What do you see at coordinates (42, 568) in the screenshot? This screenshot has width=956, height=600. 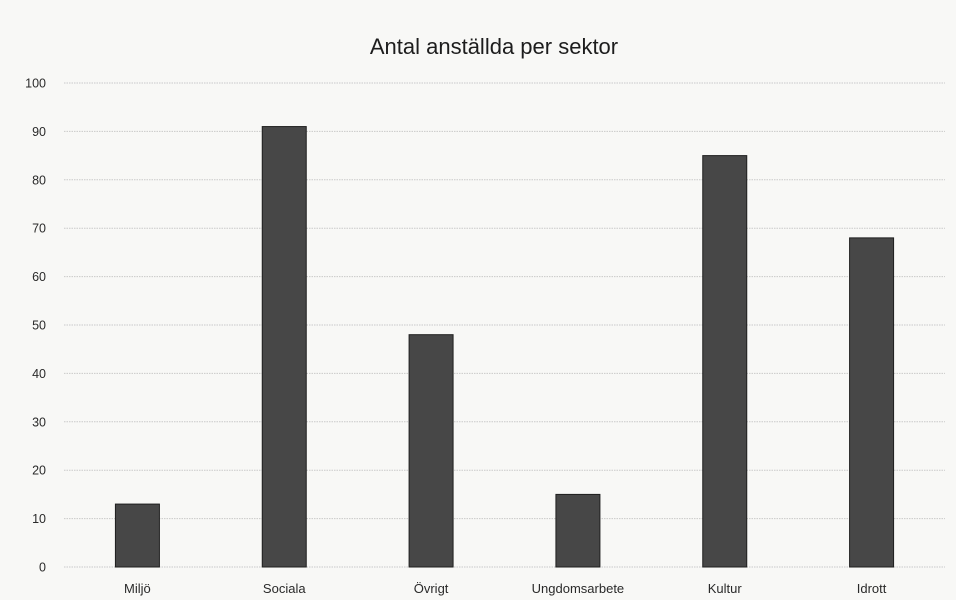 I see `y-tick-label: 0` at bounding box center [42, 568].